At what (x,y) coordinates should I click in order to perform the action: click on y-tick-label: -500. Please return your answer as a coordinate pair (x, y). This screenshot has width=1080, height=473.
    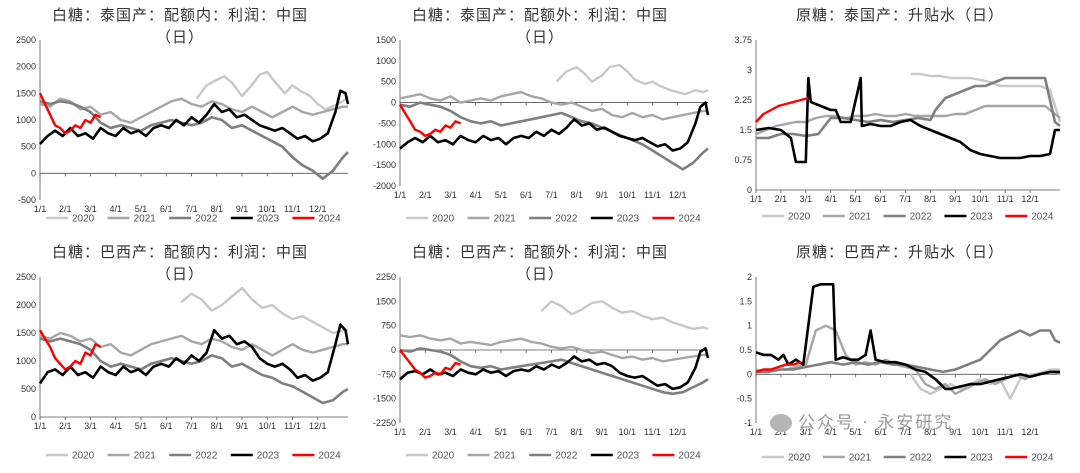
    Looking at the image, I should click on (387, 123).